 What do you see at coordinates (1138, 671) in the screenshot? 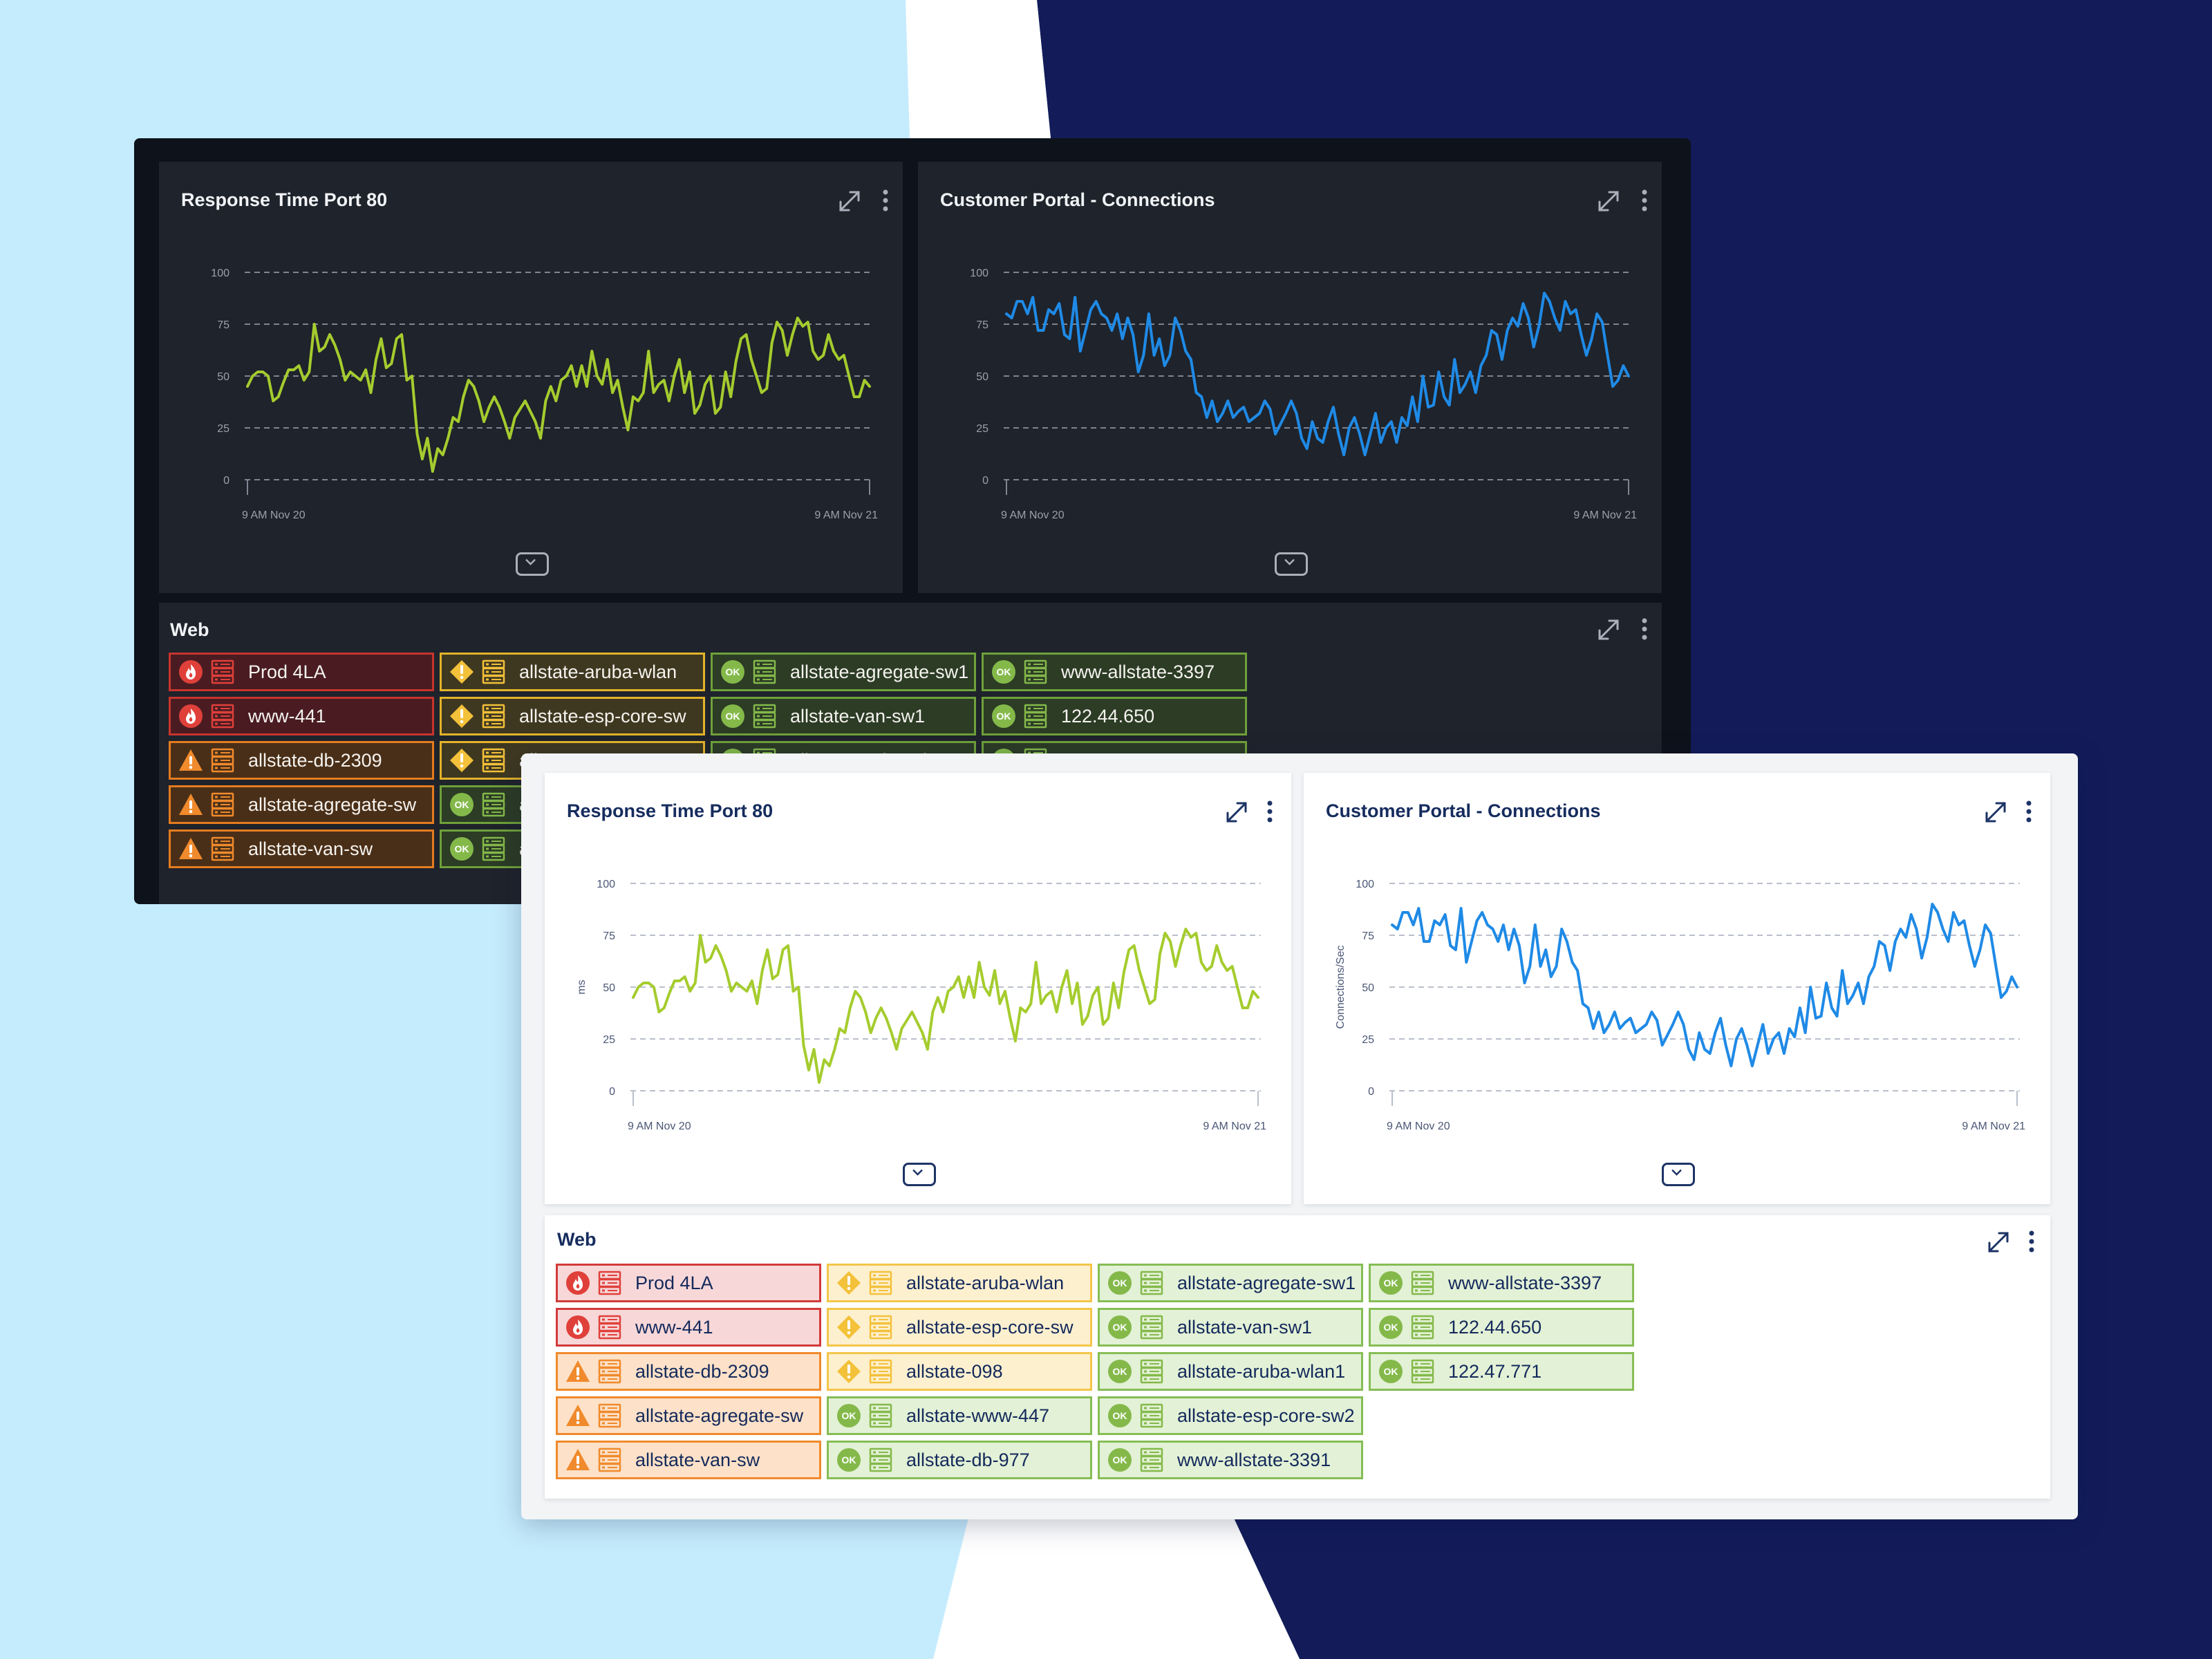
I see `tile-name: www-allstate-3397` at bounding box center [1138, 671].